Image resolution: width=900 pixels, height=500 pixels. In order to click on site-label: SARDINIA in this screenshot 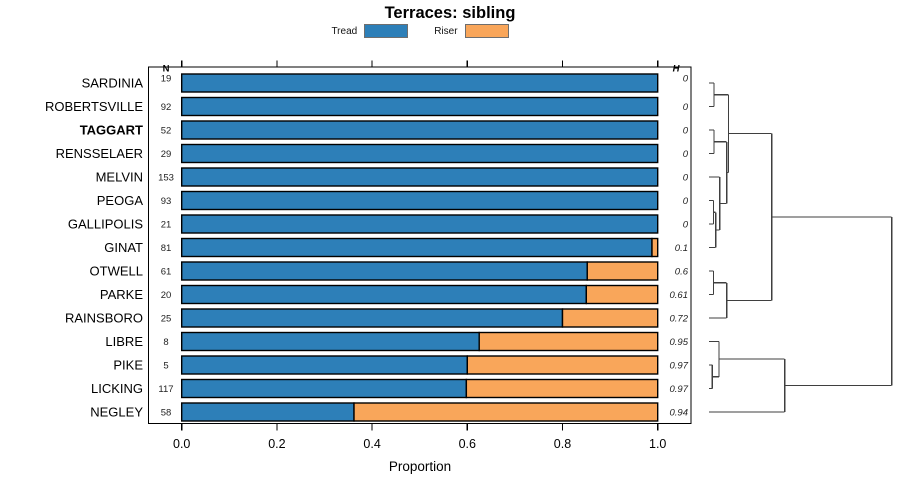, I will do `click(113, 82)`.